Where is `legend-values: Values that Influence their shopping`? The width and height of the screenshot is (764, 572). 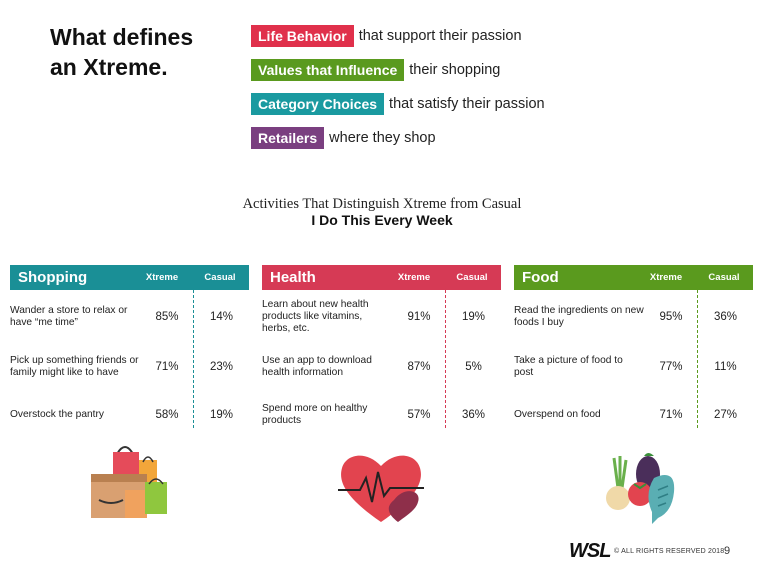 legend-values: Values that Influence their shopping is located at coordinates (375, 70).